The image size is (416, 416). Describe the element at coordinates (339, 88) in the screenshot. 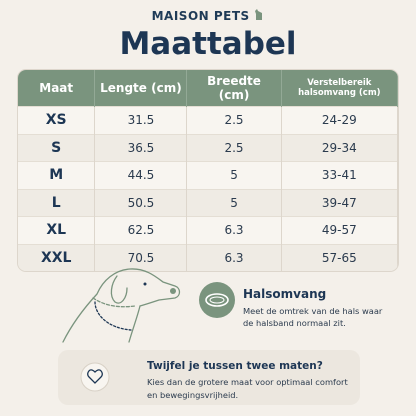

I see `column-header: Verstelbereik halsomvang (cm)` at that location.